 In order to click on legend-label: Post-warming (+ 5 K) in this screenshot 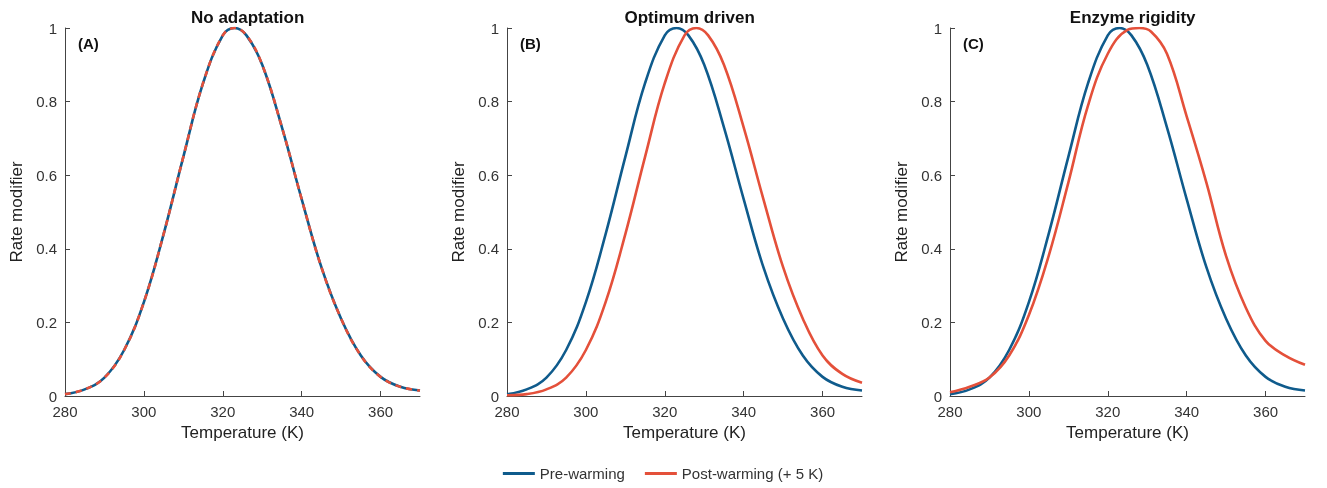, I will do `click(753, 473)`.